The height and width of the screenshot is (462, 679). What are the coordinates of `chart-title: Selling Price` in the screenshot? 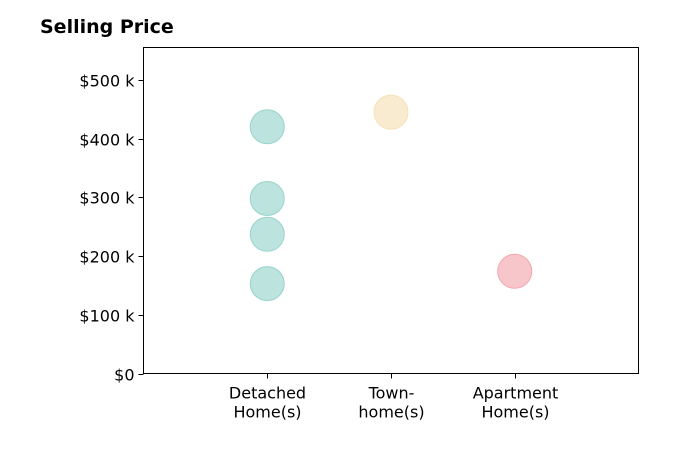 It's located at (107, 27).